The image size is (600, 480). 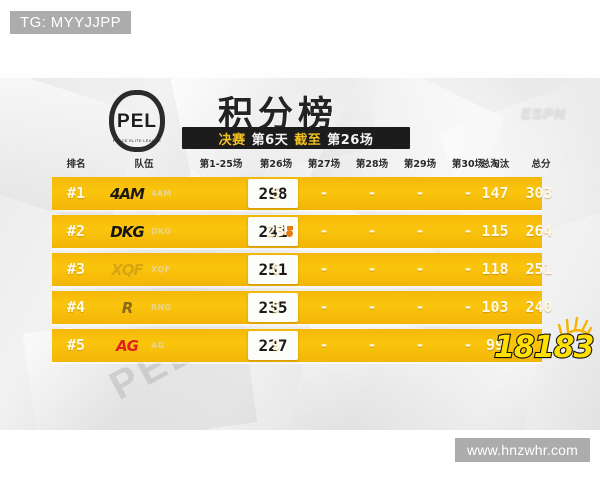 What do you see at coordinates (420, 164) in the screenshot?
I see `column-header-m29: 第29场` at bounding box center [420, 164].